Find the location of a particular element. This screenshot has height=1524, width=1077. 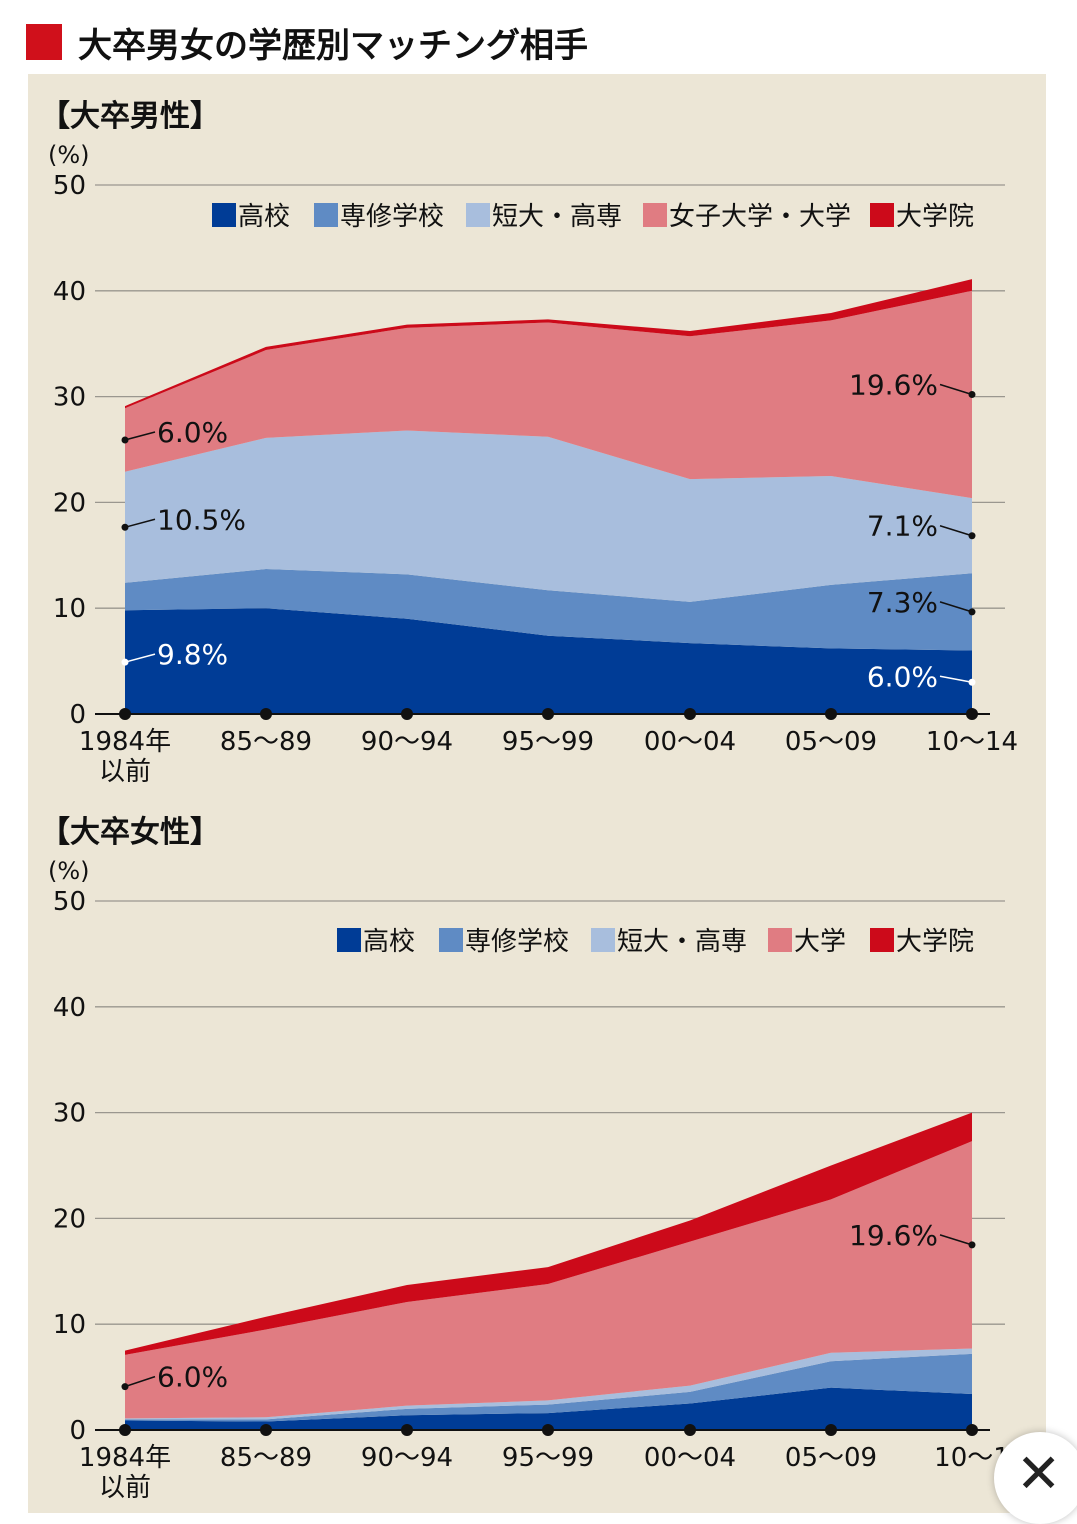

chart-title: 【大卒女性】 is located at coordinates (130, 832).